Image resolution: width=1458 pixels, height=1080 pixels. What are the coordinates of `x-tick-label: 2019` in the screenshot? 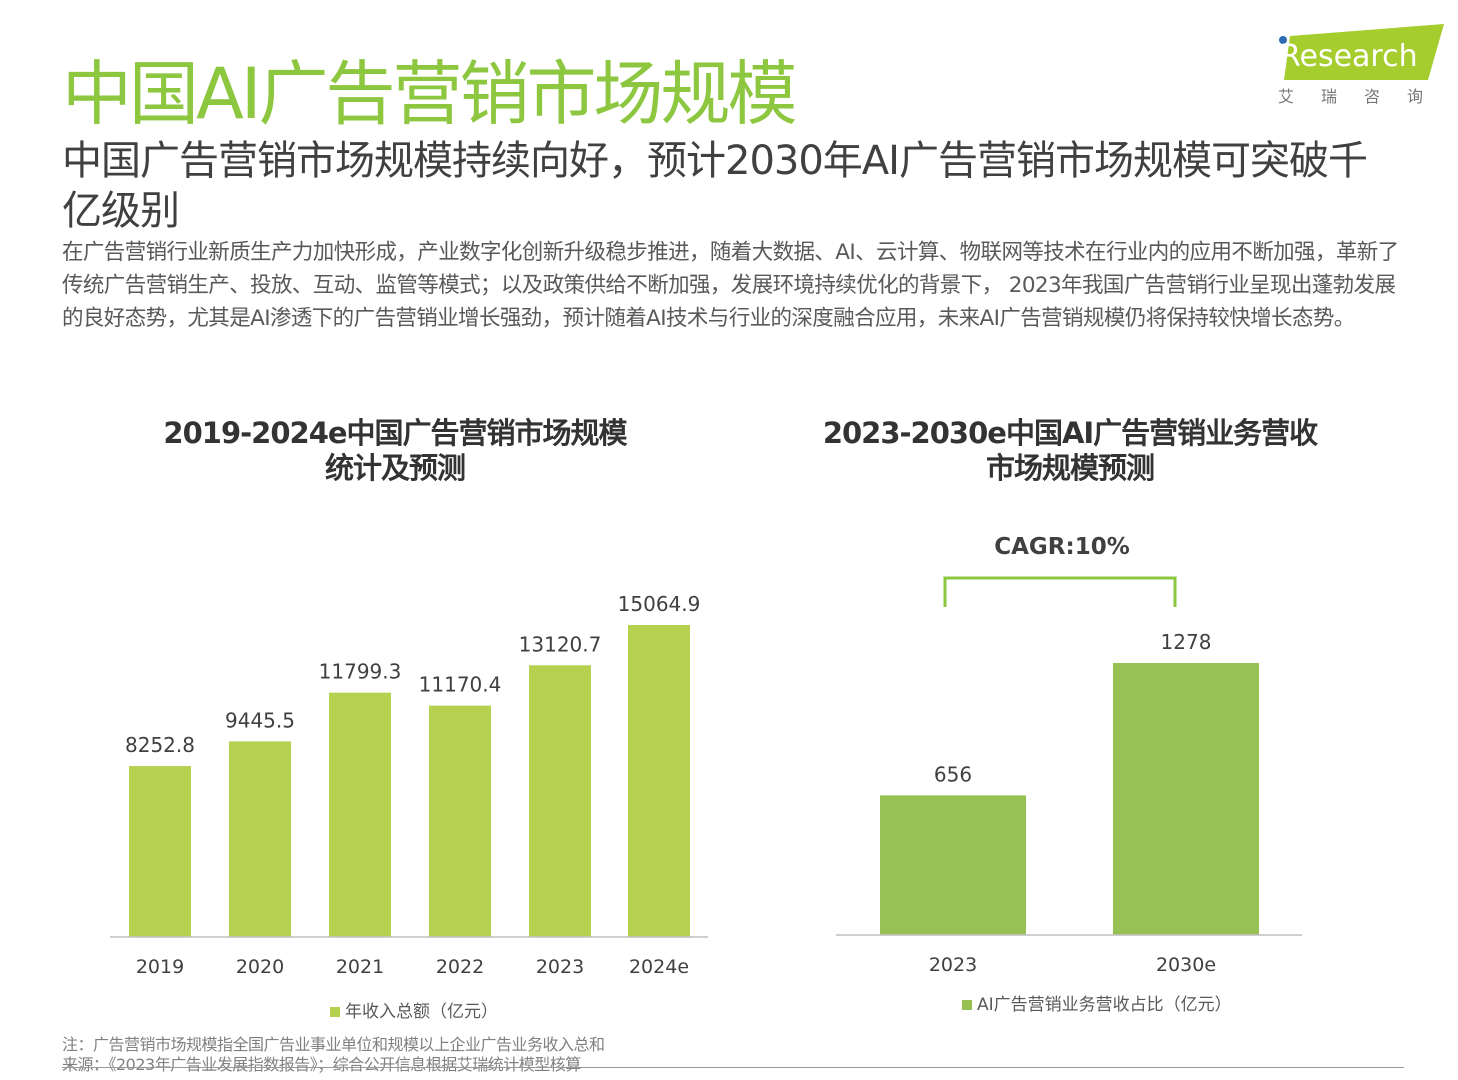 It's located at (160, 967).